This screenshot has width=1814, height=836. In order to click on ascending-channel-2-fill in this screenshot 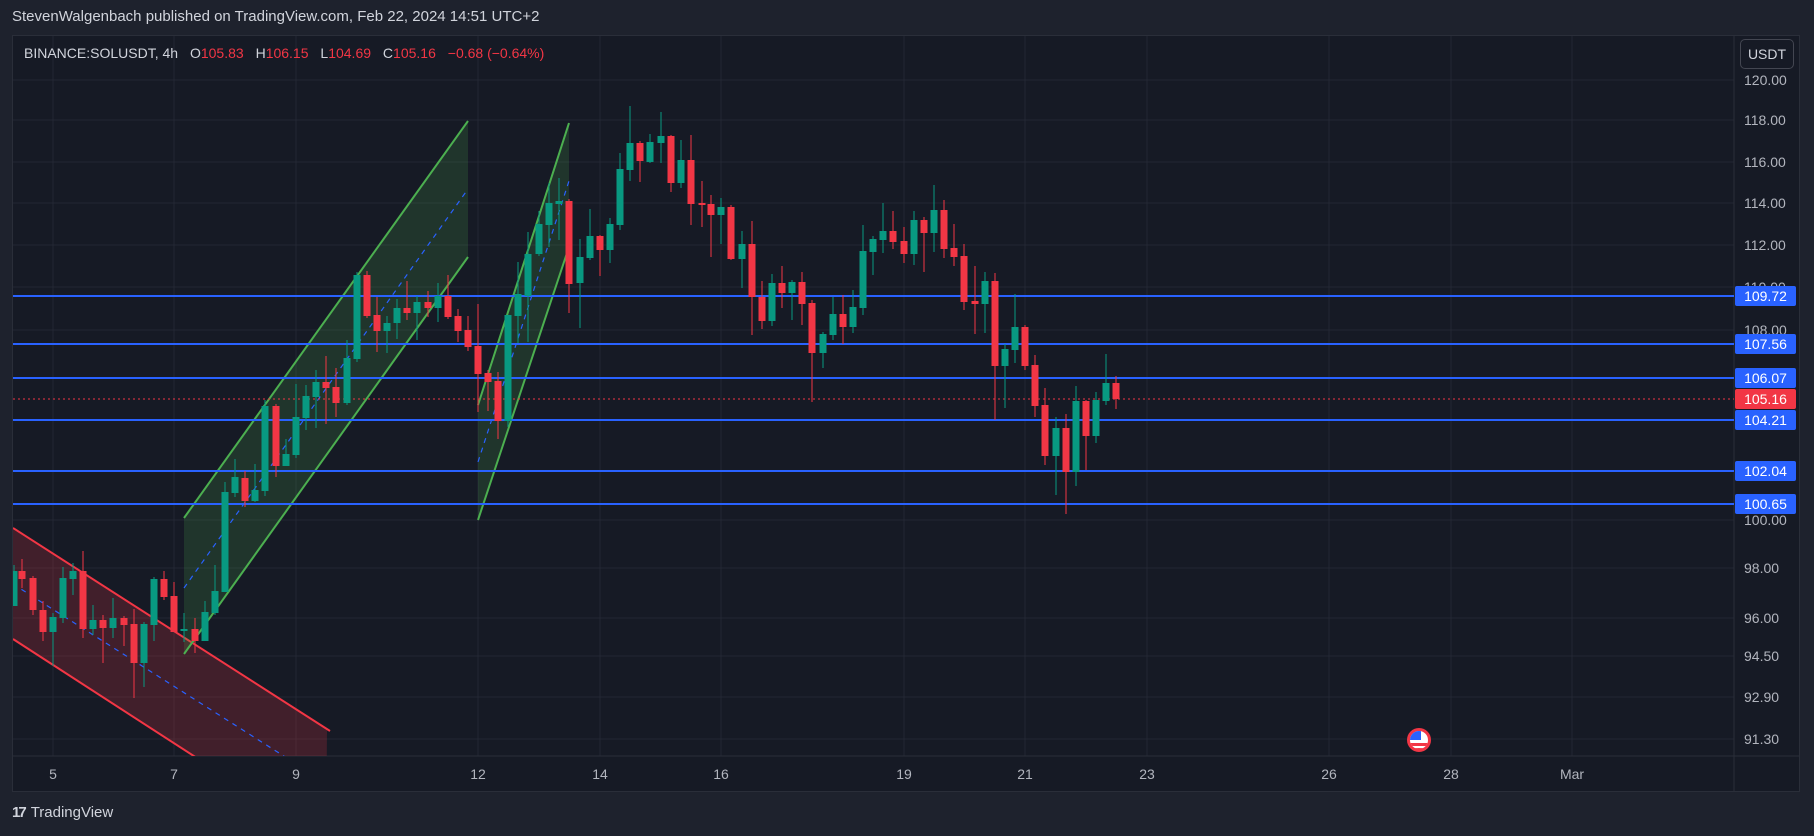, I will do `click(523, 321)`.